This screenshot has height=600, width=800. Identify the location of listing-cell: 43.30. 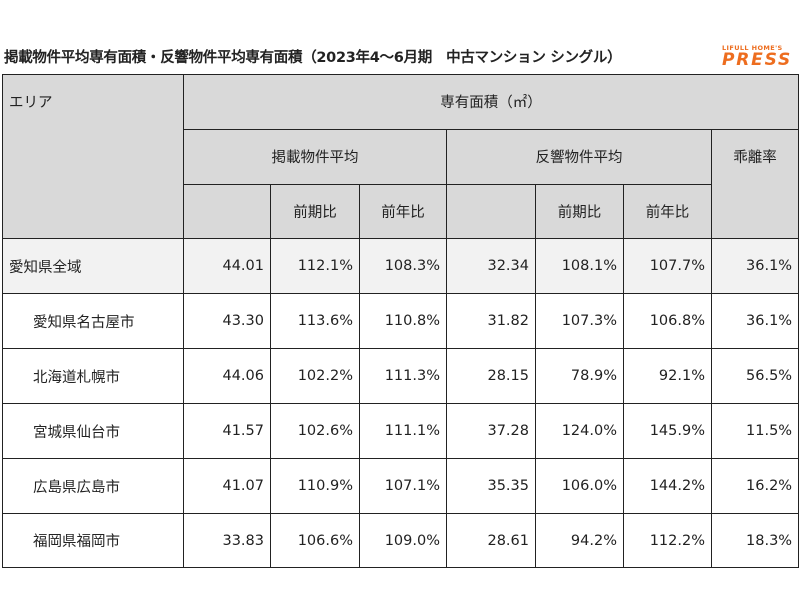
(227, 321).